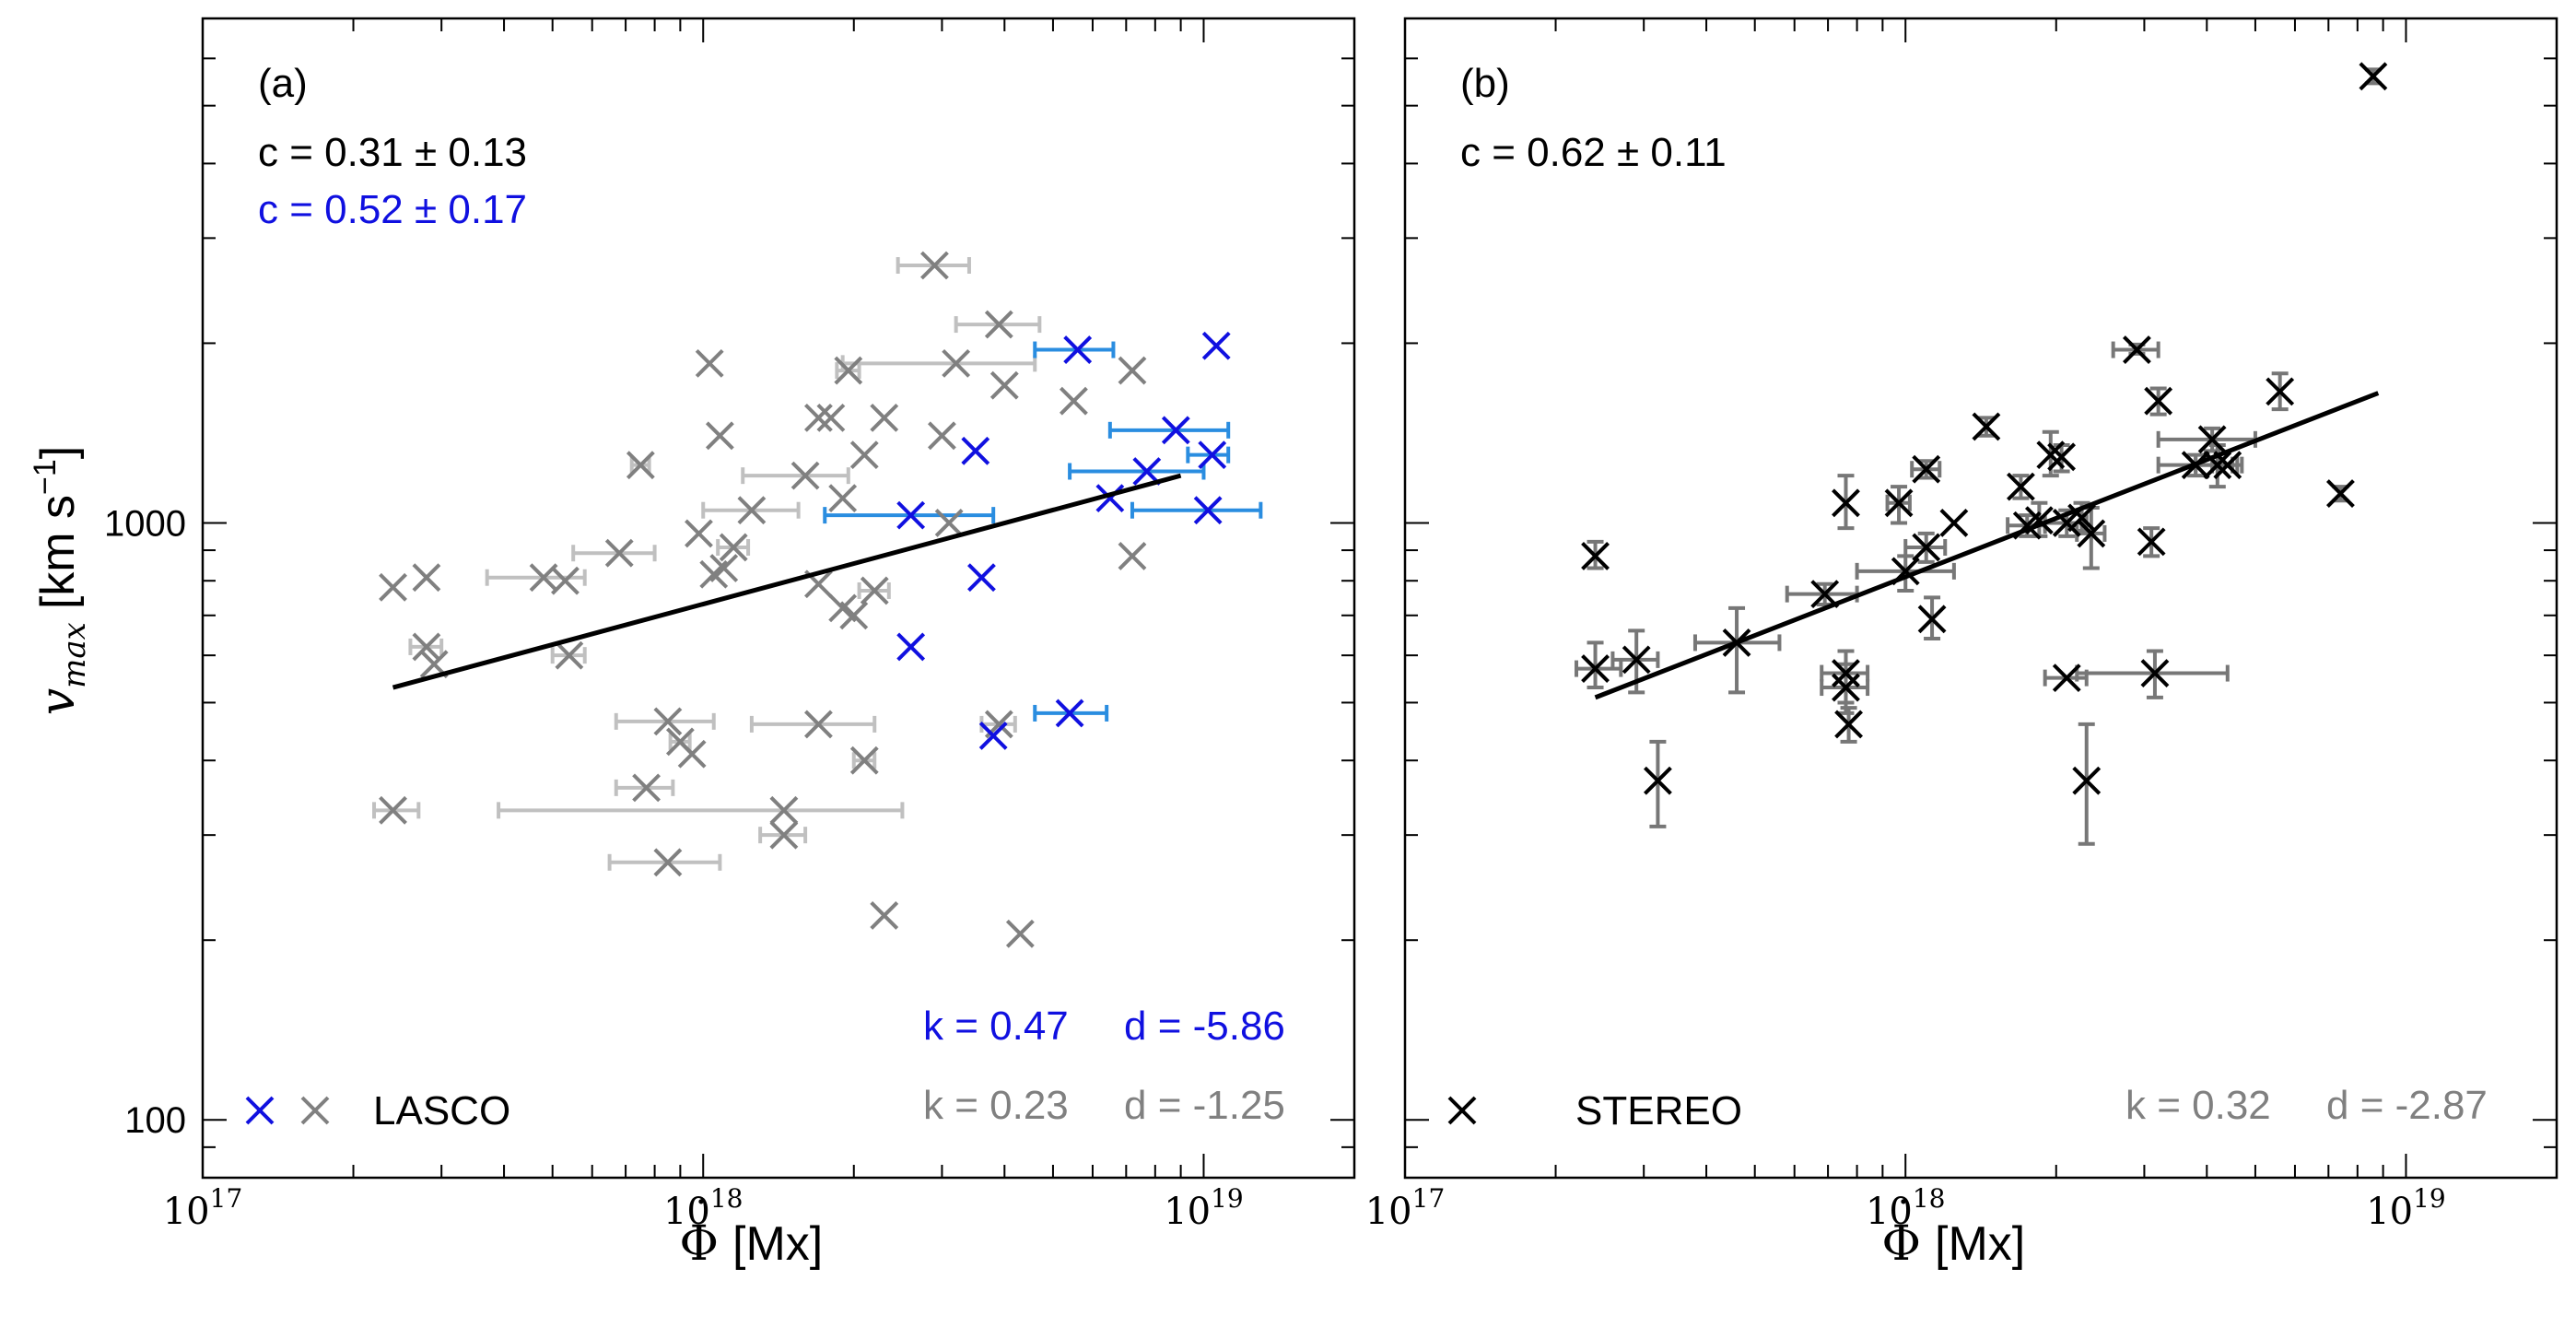 This screenshot has width=2576, height=1327. Describe the element at coordinates (2198, 1105) in the screenshot. I see `panel-b-fit-k-gray: k = 0.32` at that location.